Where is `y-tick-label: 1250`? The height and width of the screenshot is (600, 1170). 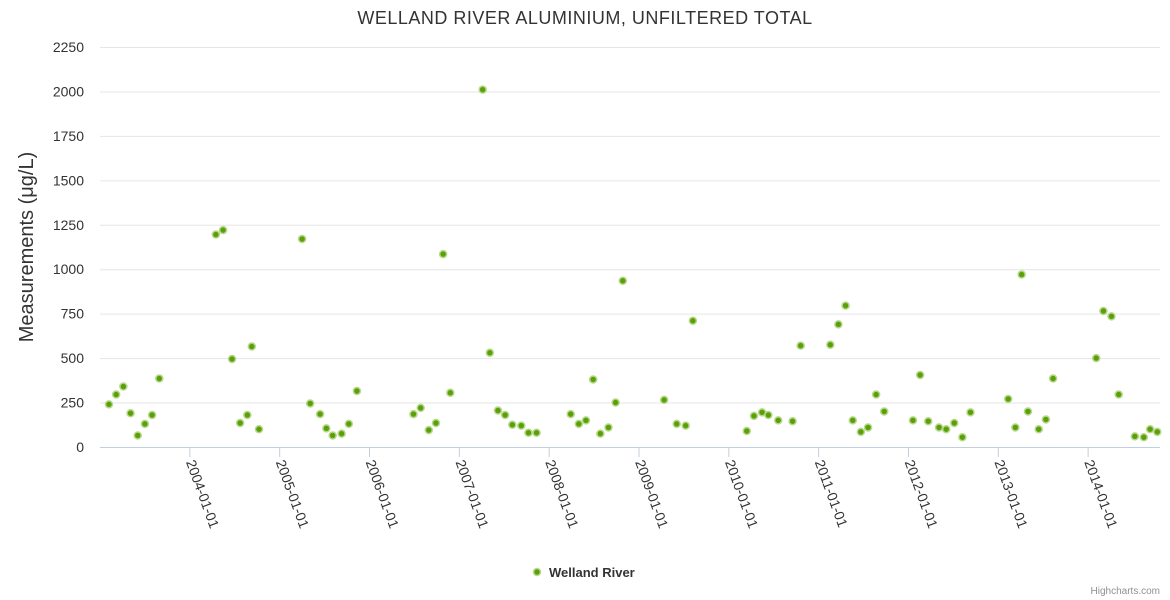
y-tick-label: 1250 is located at coordinates (68, 225).